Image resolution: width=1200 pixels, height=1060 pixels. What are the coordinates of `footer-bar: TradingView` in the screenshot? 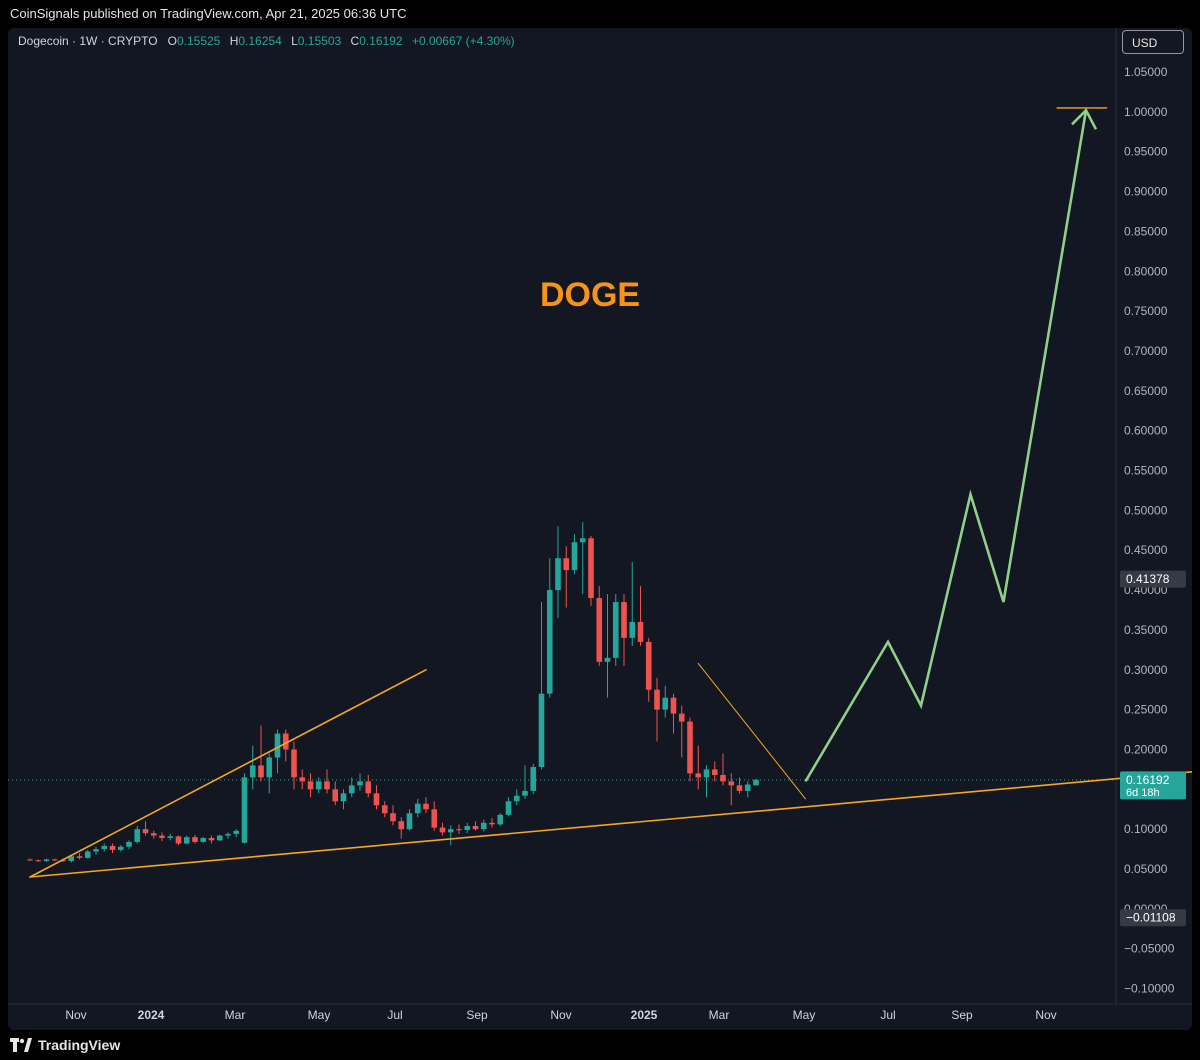 It's located at (600, 1045).